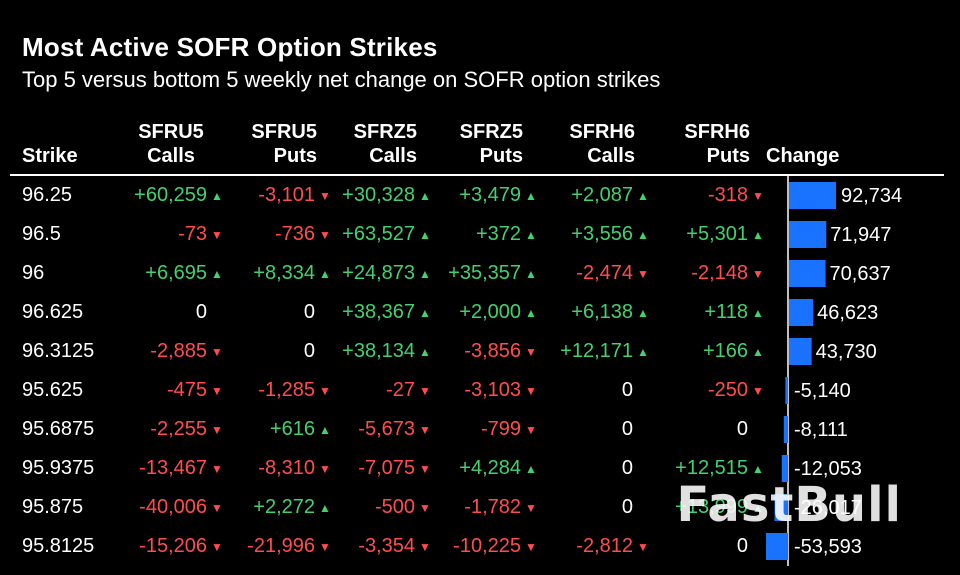  I want to click on value-text: -3,103, so click(492, 390).